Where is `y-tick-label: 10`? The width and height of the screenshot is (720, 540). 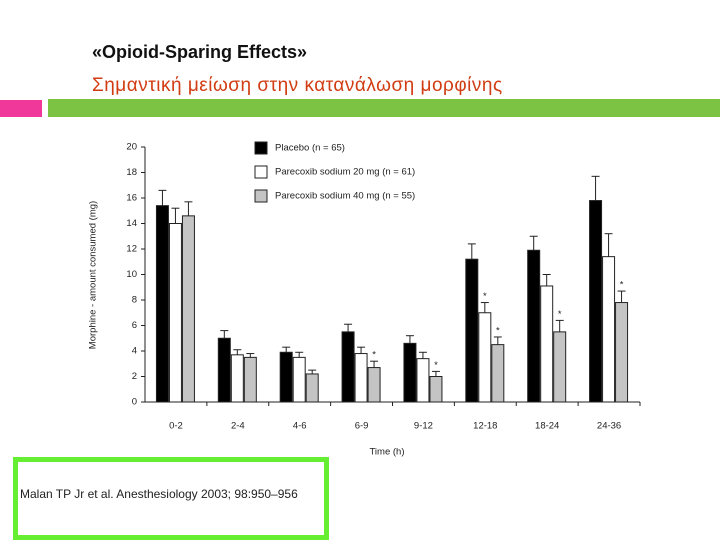 y-tick-label: 10 is located at coordinates (131, 274).